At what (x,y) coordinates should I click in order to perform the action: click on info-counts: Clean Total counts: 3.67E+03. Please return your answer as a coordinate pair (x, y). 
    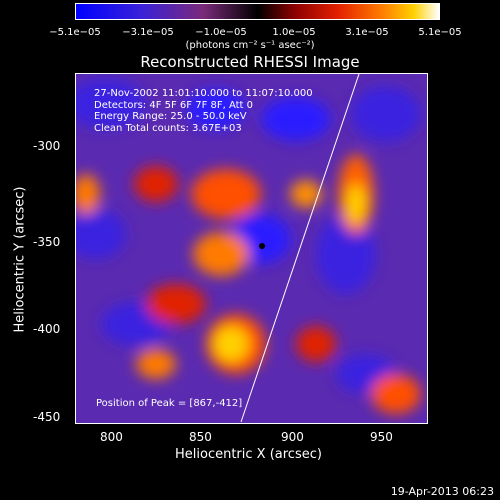
    Looking at the image, I should click on (168, 128).